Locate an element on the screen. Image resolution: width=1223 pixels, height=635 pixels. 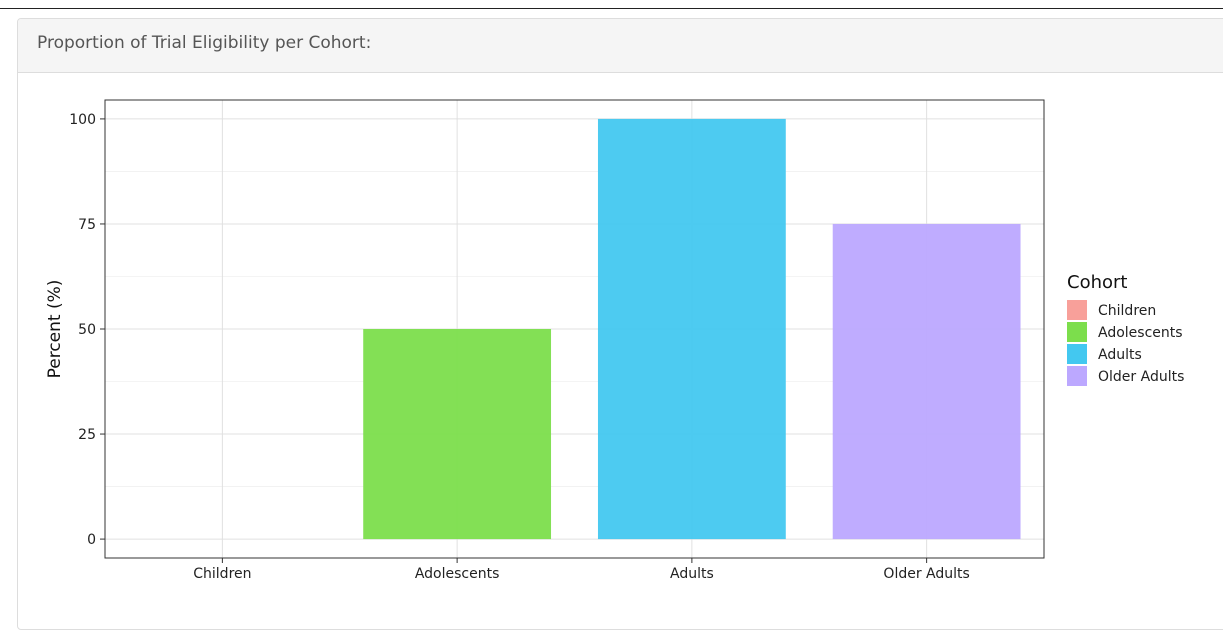
y-tick-label: 50 is located at coordinates (87, 330).